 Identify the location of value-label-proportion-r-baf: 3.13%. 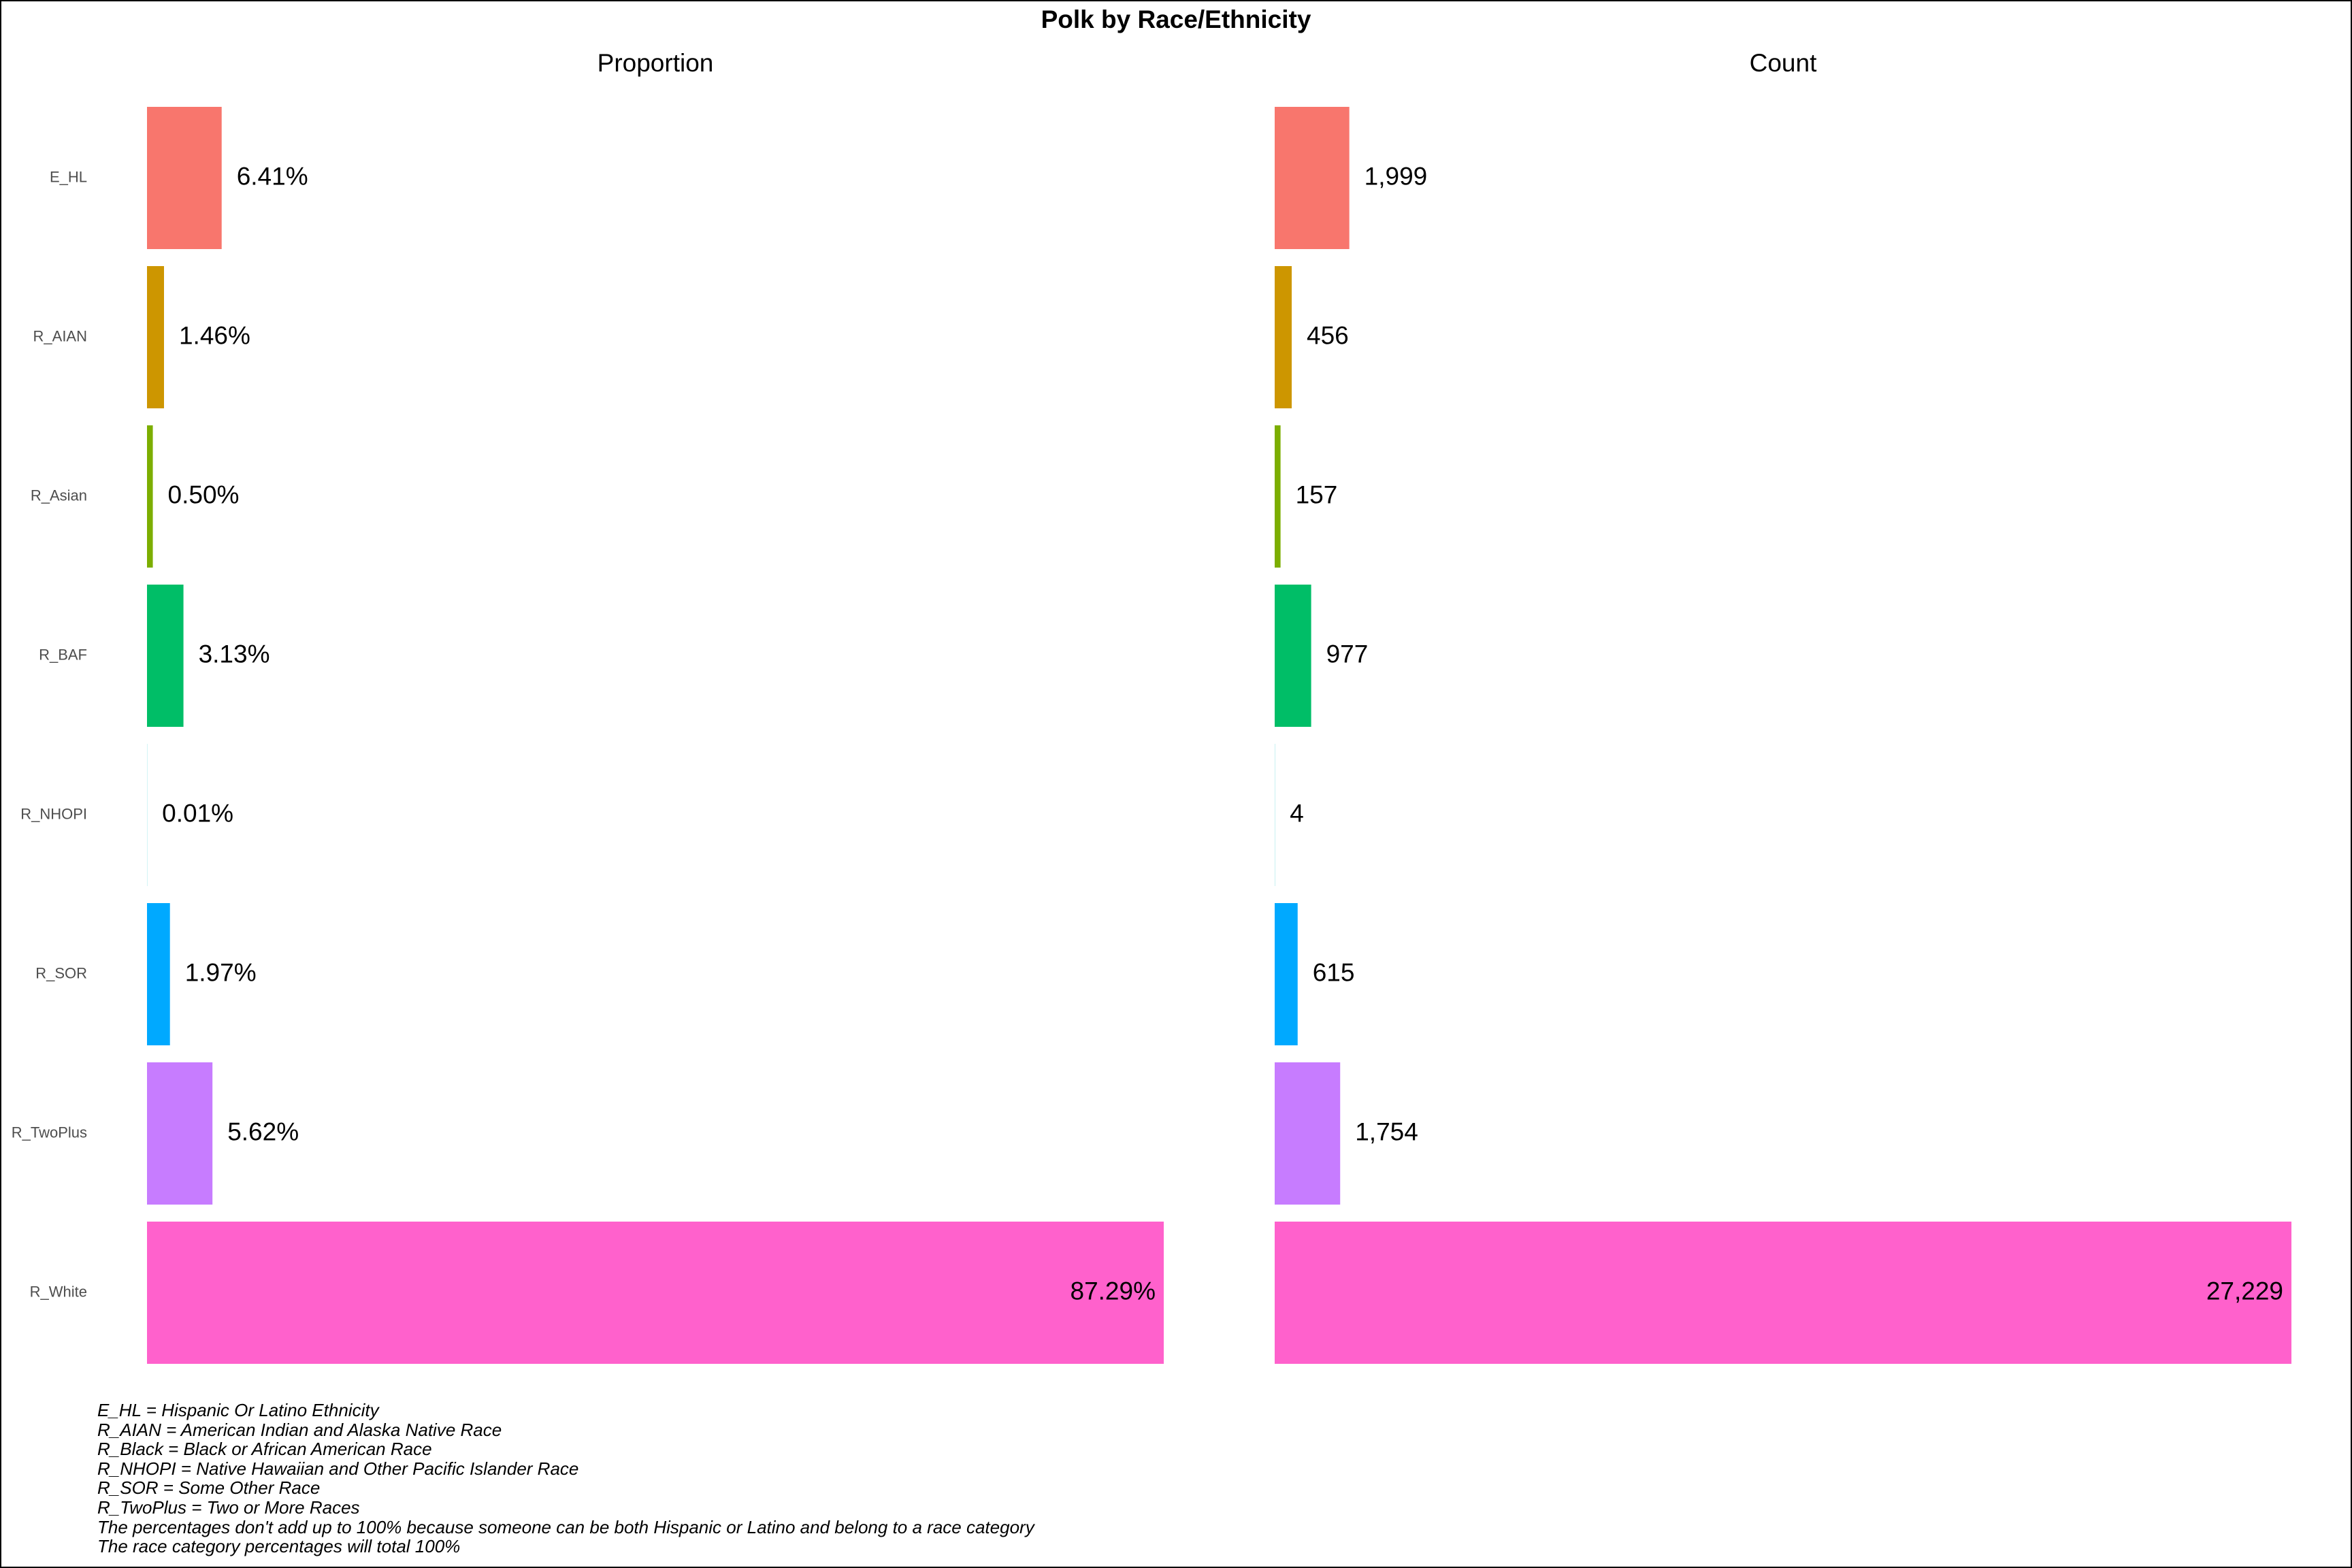
(235, 654).